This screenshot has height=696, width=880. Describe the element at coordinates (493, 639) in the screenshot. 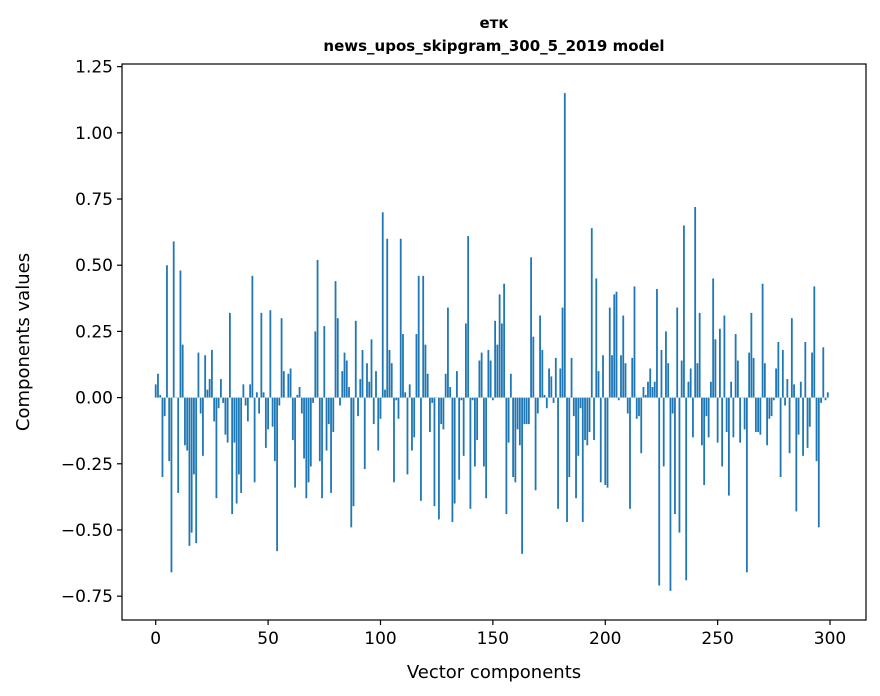

I see `x-tick-label: 150` at that location.